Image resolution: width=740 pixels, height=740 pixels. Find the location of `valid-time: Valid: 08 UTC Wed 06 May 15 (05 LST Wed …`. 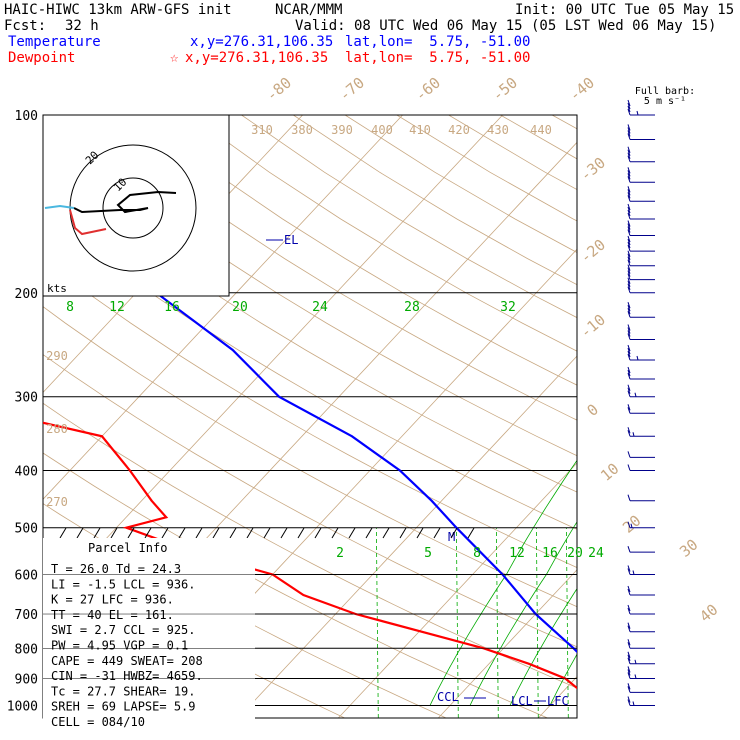

valid-time: Valid: 08 UTC Wed 06 May 15 (05 LST Wed … is located at coordinates (506, 26).